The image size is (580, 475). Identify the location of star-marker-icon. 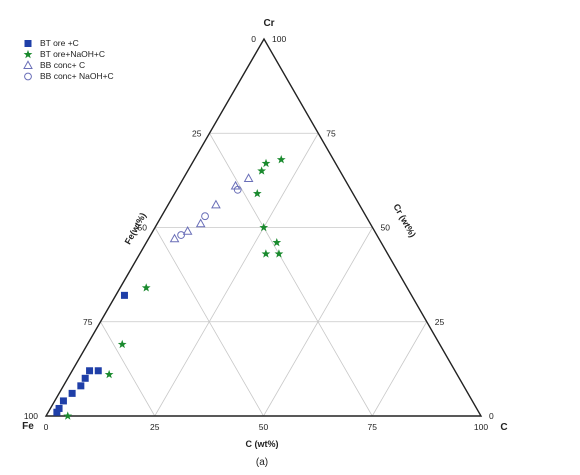
(28, 54).